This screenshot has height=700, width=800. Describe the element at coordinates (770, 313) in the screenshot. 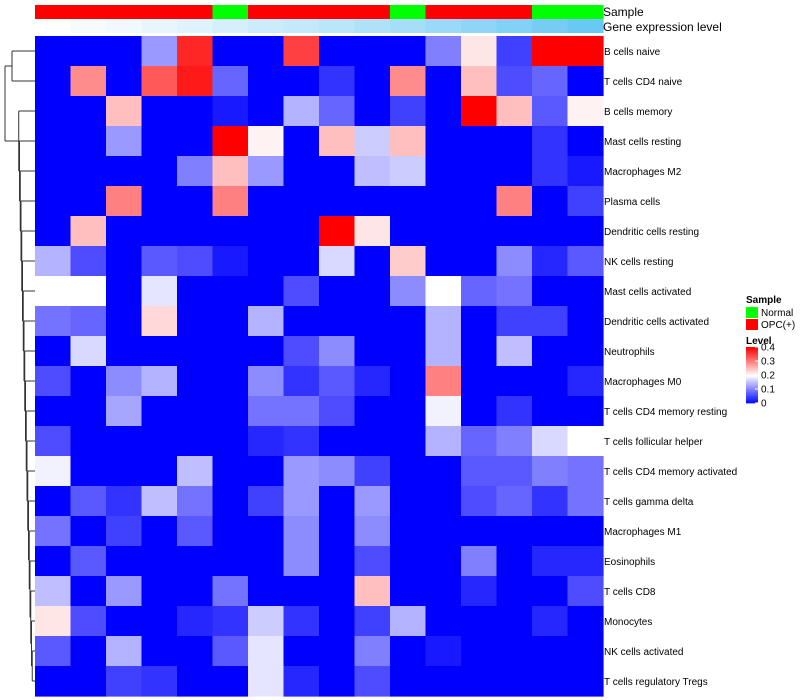

I see `sample-legend: Sample Normal OPC(+)` at that location.